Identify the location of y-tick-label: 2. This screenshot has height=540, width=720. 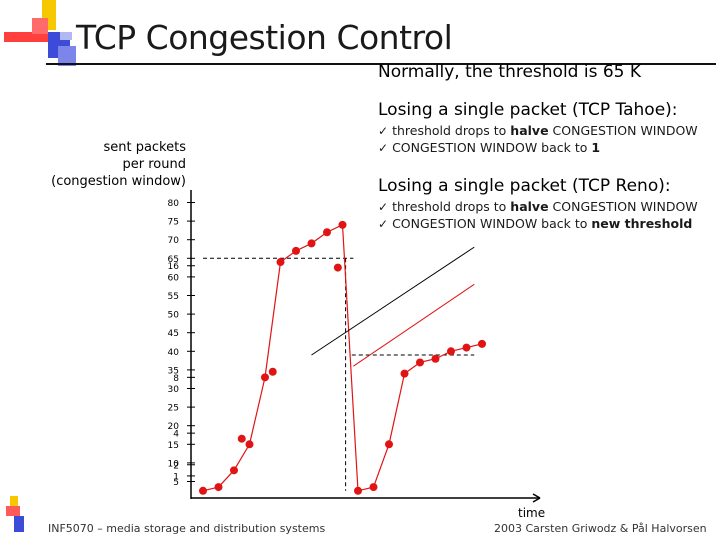
(176, 466).